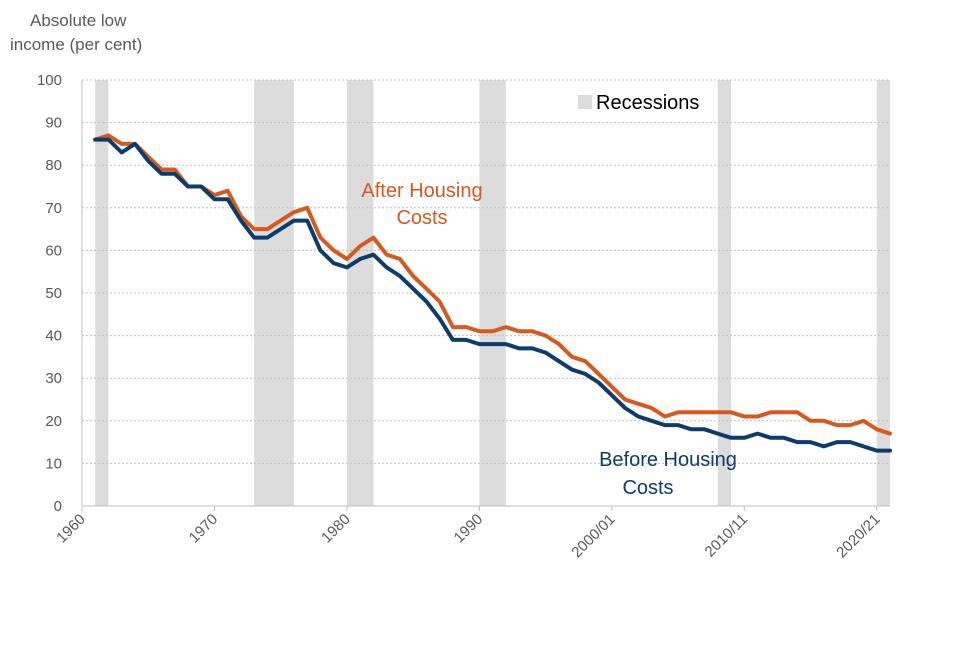 The width and height of the screenshot is (960, 645). What do you see at coordinates (53, 123) in the screenshot?
I see `y-tick-label-90: 90` at bounding box center [53, 123].